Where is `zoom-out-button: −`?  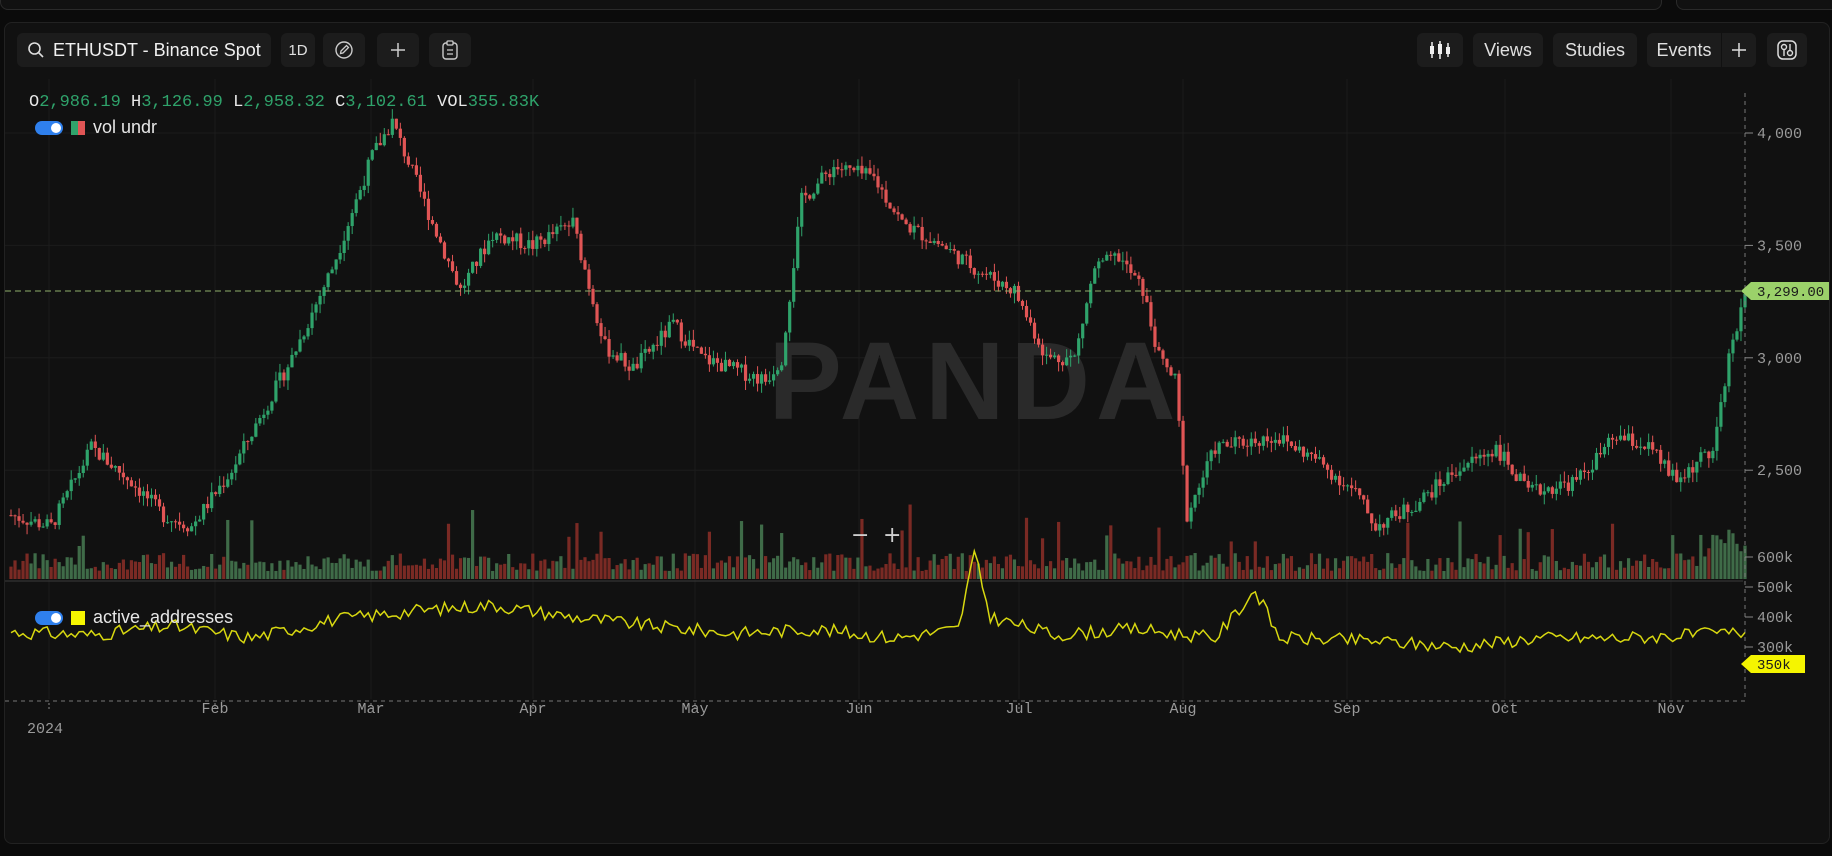
zoom-out-button: − is located at coordinates (860, 535).